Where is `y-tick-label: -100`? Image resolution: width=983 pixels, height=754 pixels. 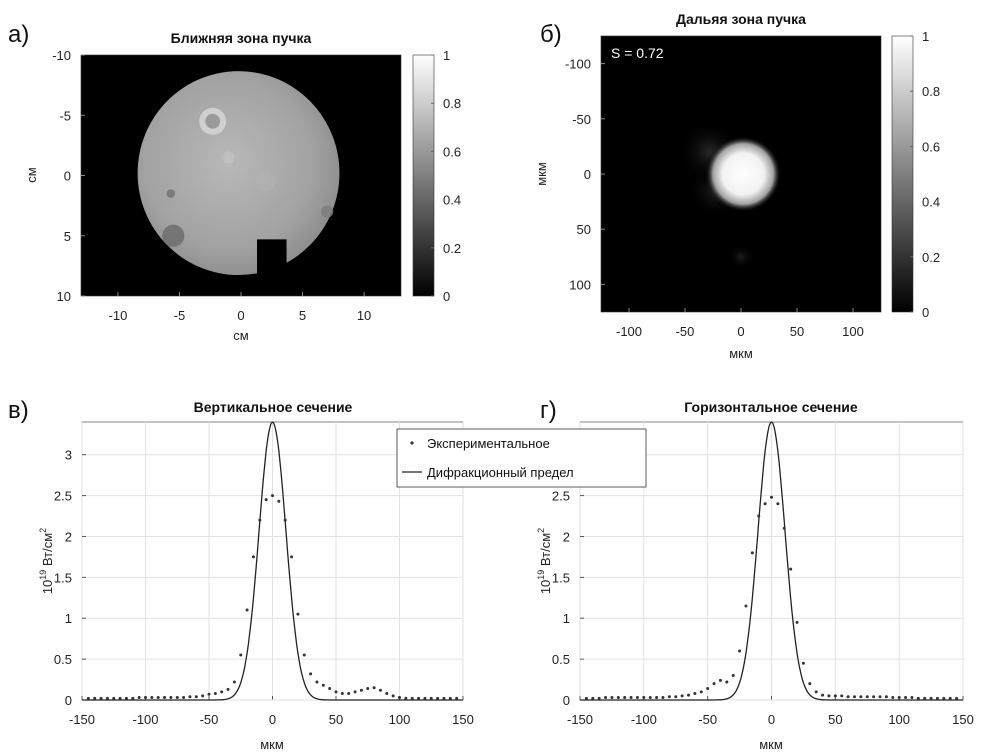 y-tick-label: -100 is located at coordinates (578, 64).